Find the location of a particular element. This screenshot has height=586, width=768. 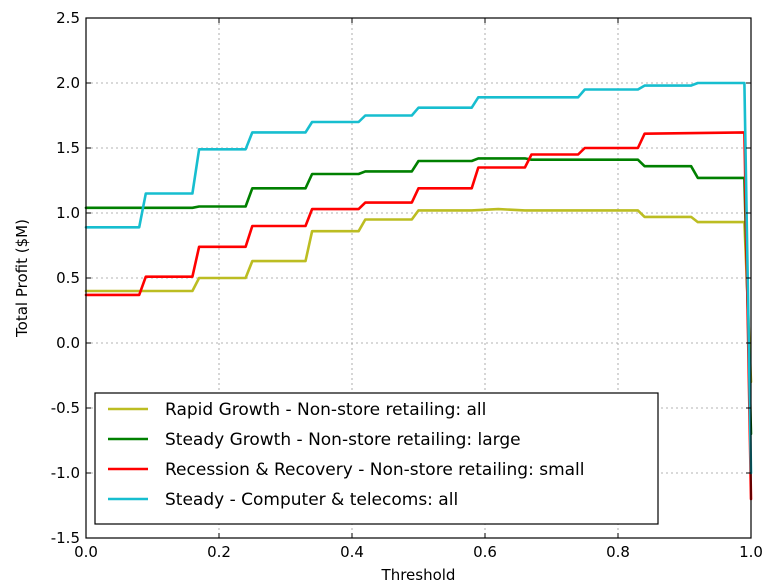

y-tick-label: 1.5 is located at coordinates (68, 148).